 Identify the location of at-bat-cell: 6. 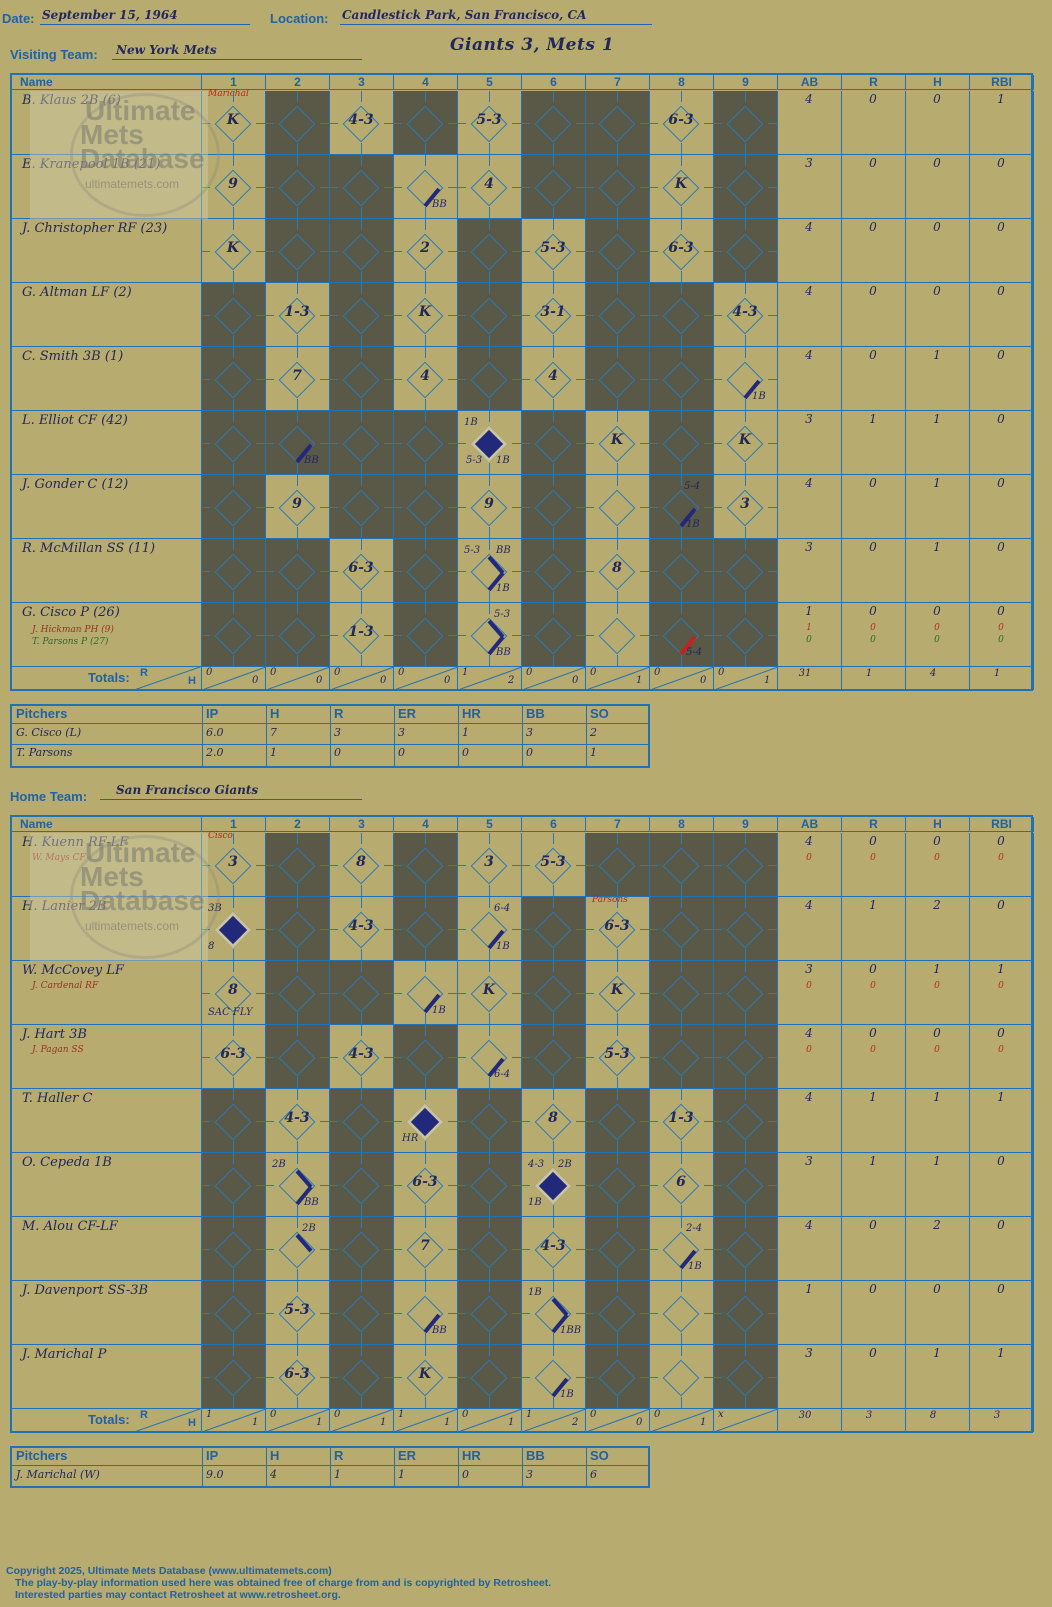
(682, 1185).